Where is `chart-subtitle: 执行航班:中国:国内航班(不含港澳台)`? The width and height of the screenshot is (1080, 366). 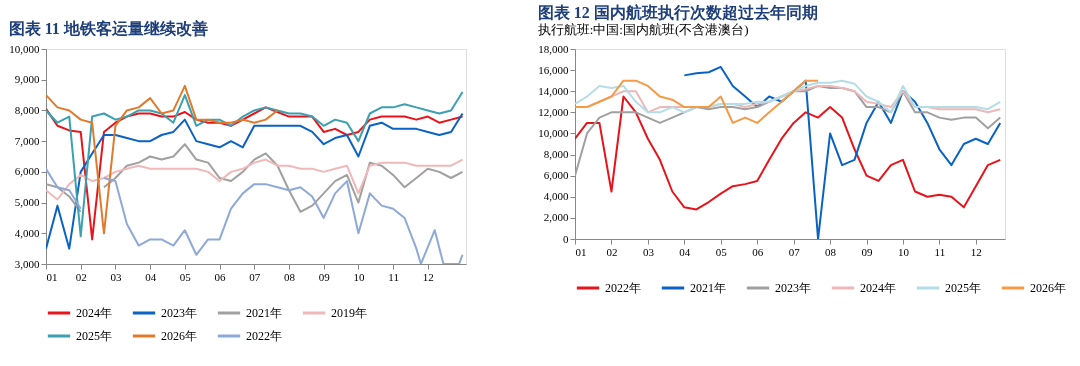 chart-subtitle: 执行航班:中国:国内航班(不含港澳台) is located at coordinates (643, 29).